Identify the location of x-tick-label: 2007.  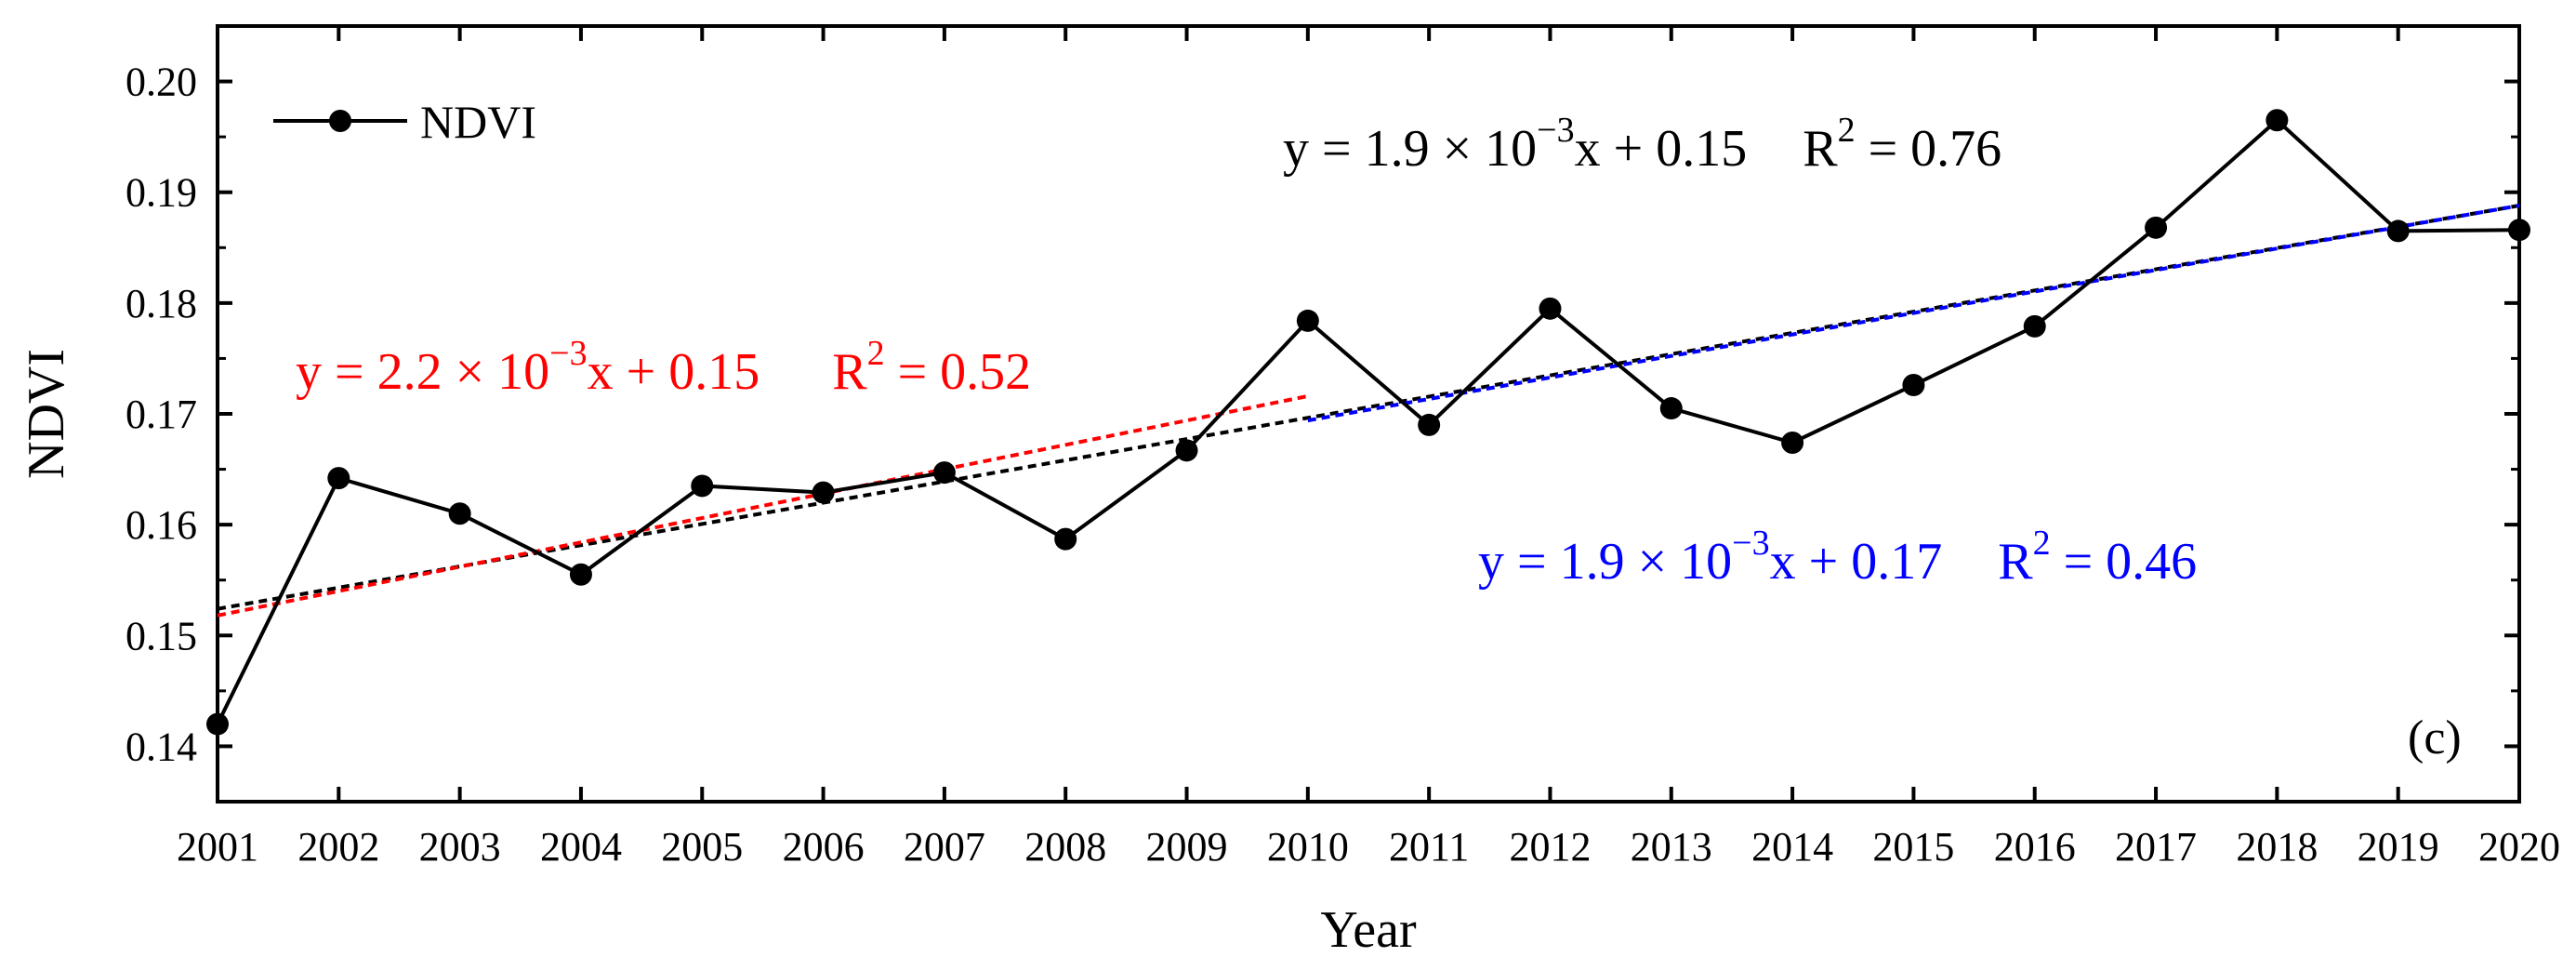
(944, 847).